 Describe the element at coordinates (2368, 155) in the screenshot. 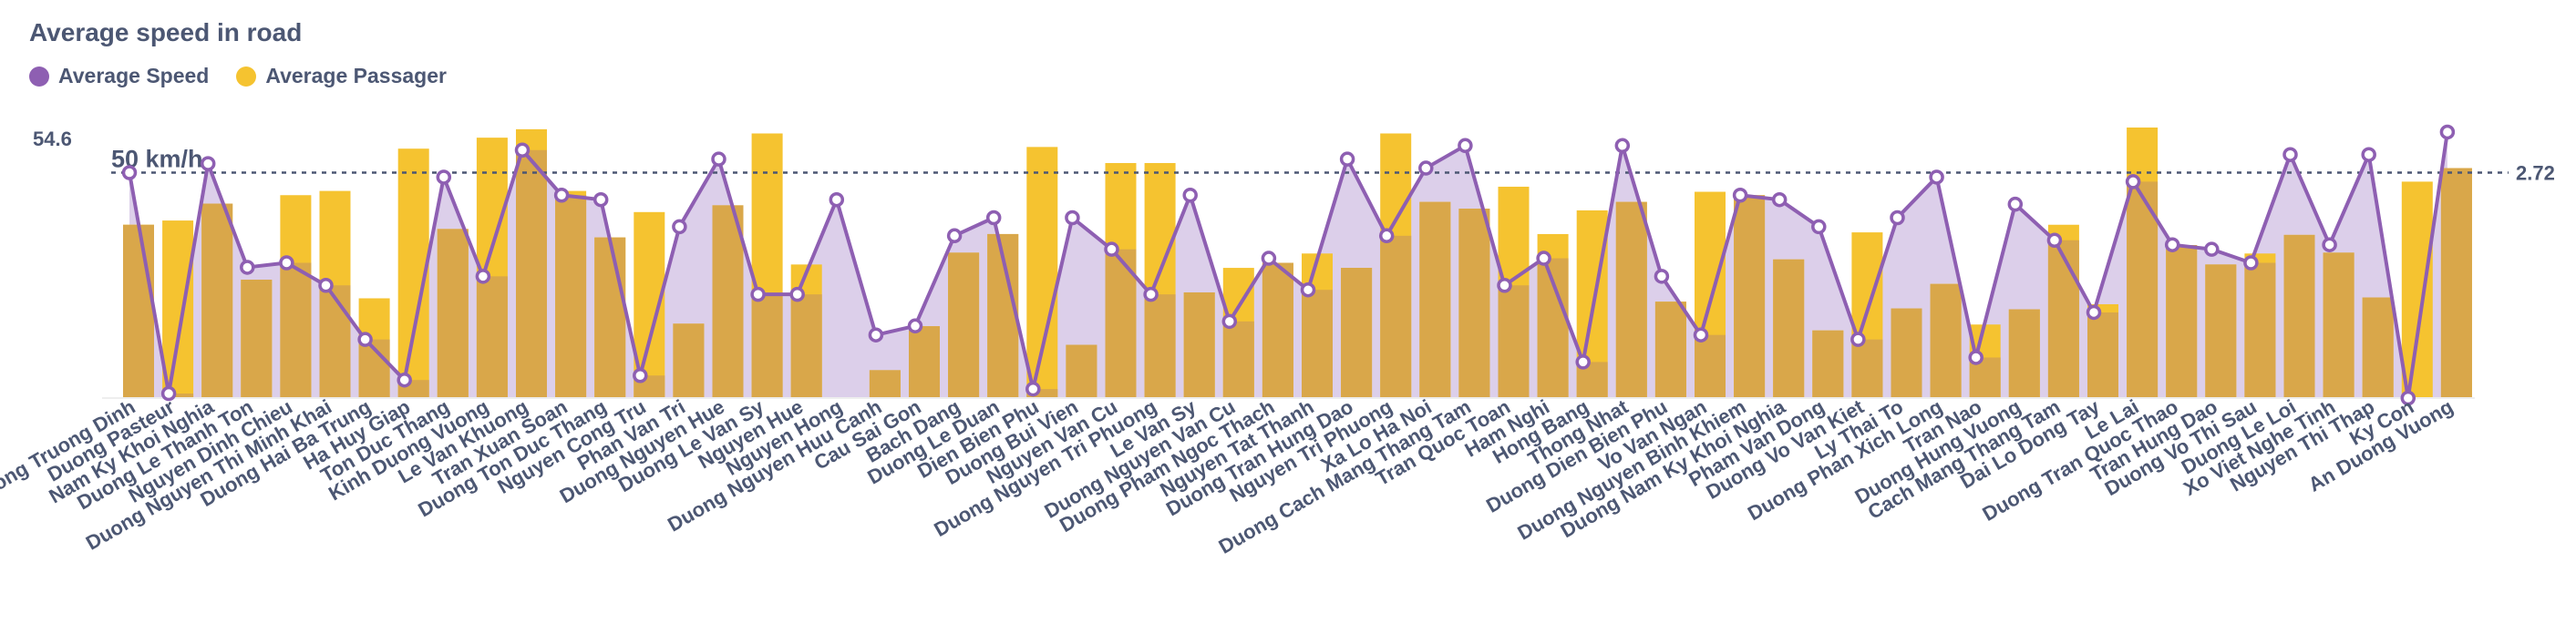

I see `speed-point-nguyen-thi-thap` at that location.